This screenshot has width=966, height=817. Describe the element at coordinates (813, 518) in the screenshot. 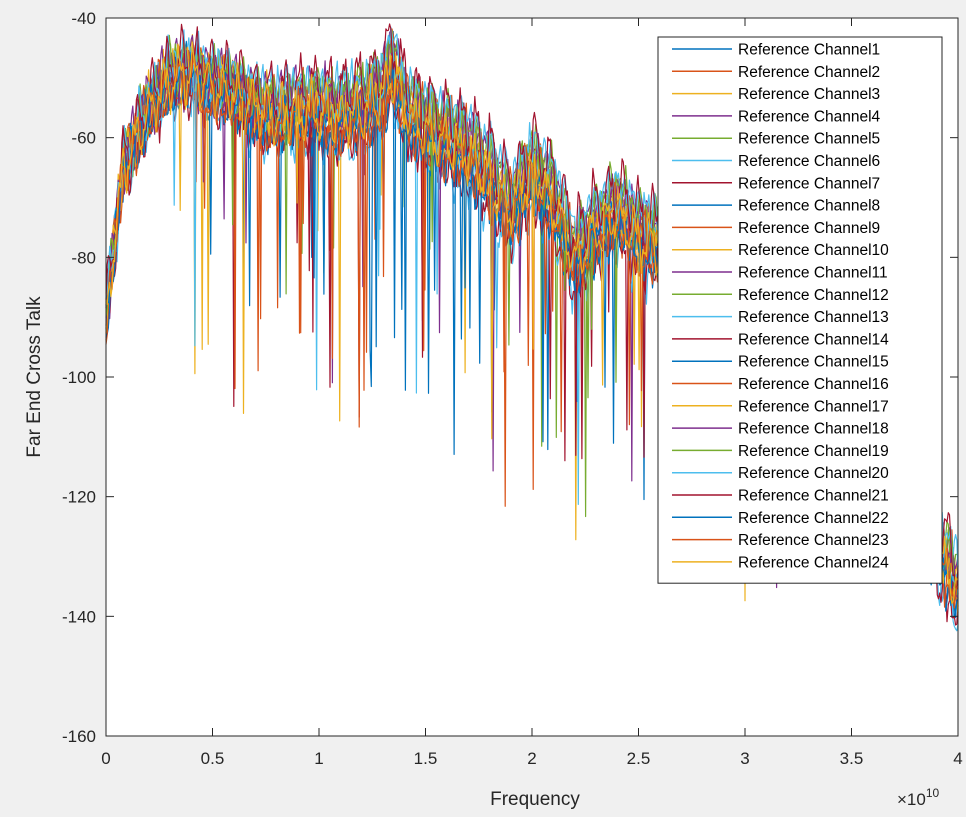

I see `legend-entry: Reference Channel22` at that location.